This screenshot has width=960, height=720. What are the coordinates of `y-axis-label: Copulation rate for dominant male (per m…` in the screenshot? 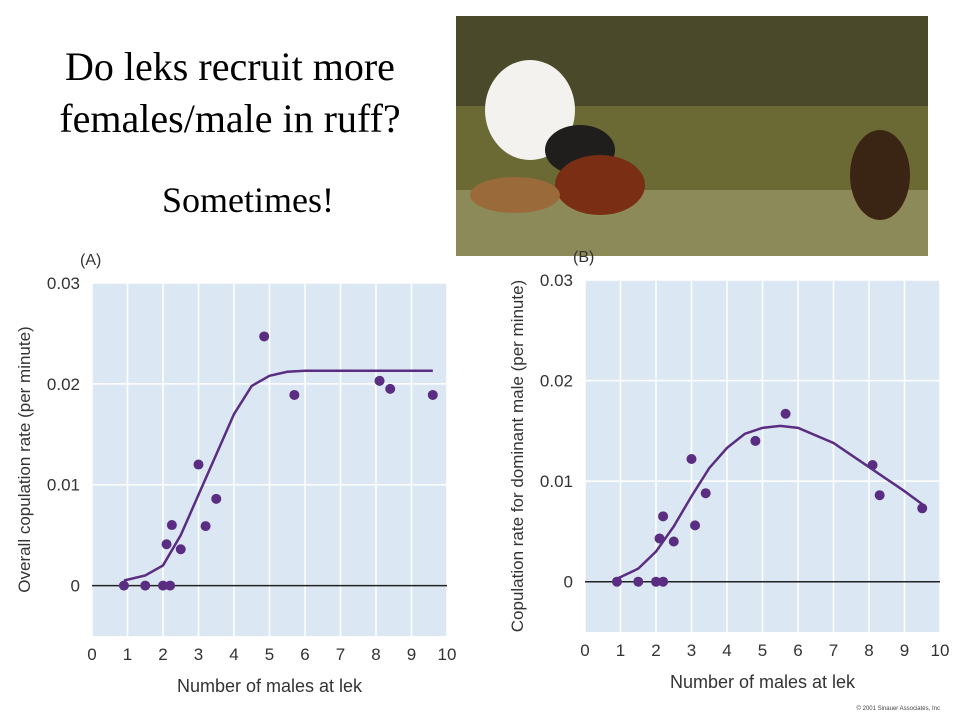 It's located at (517, 456).